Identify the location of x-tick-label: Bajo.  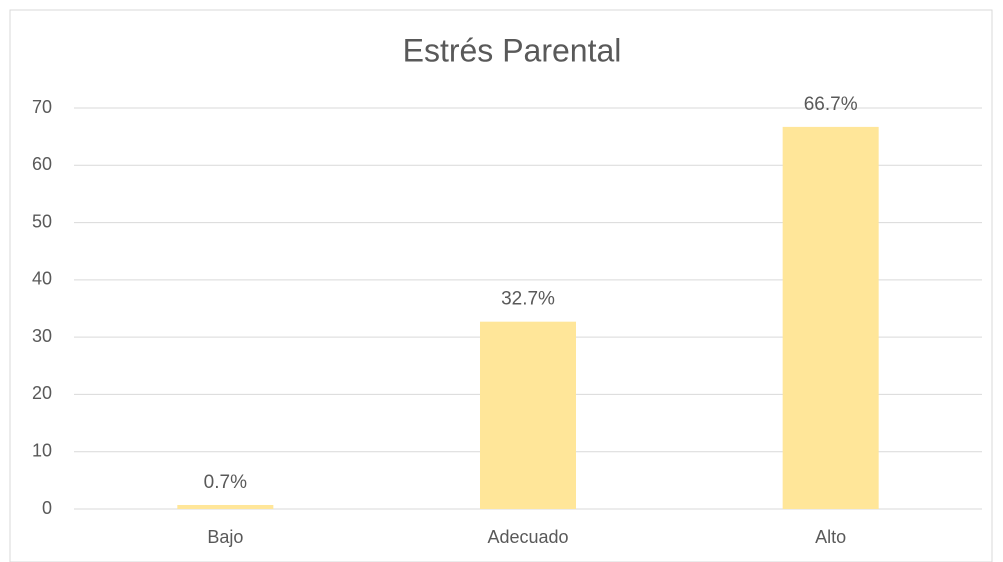
(225, 537).